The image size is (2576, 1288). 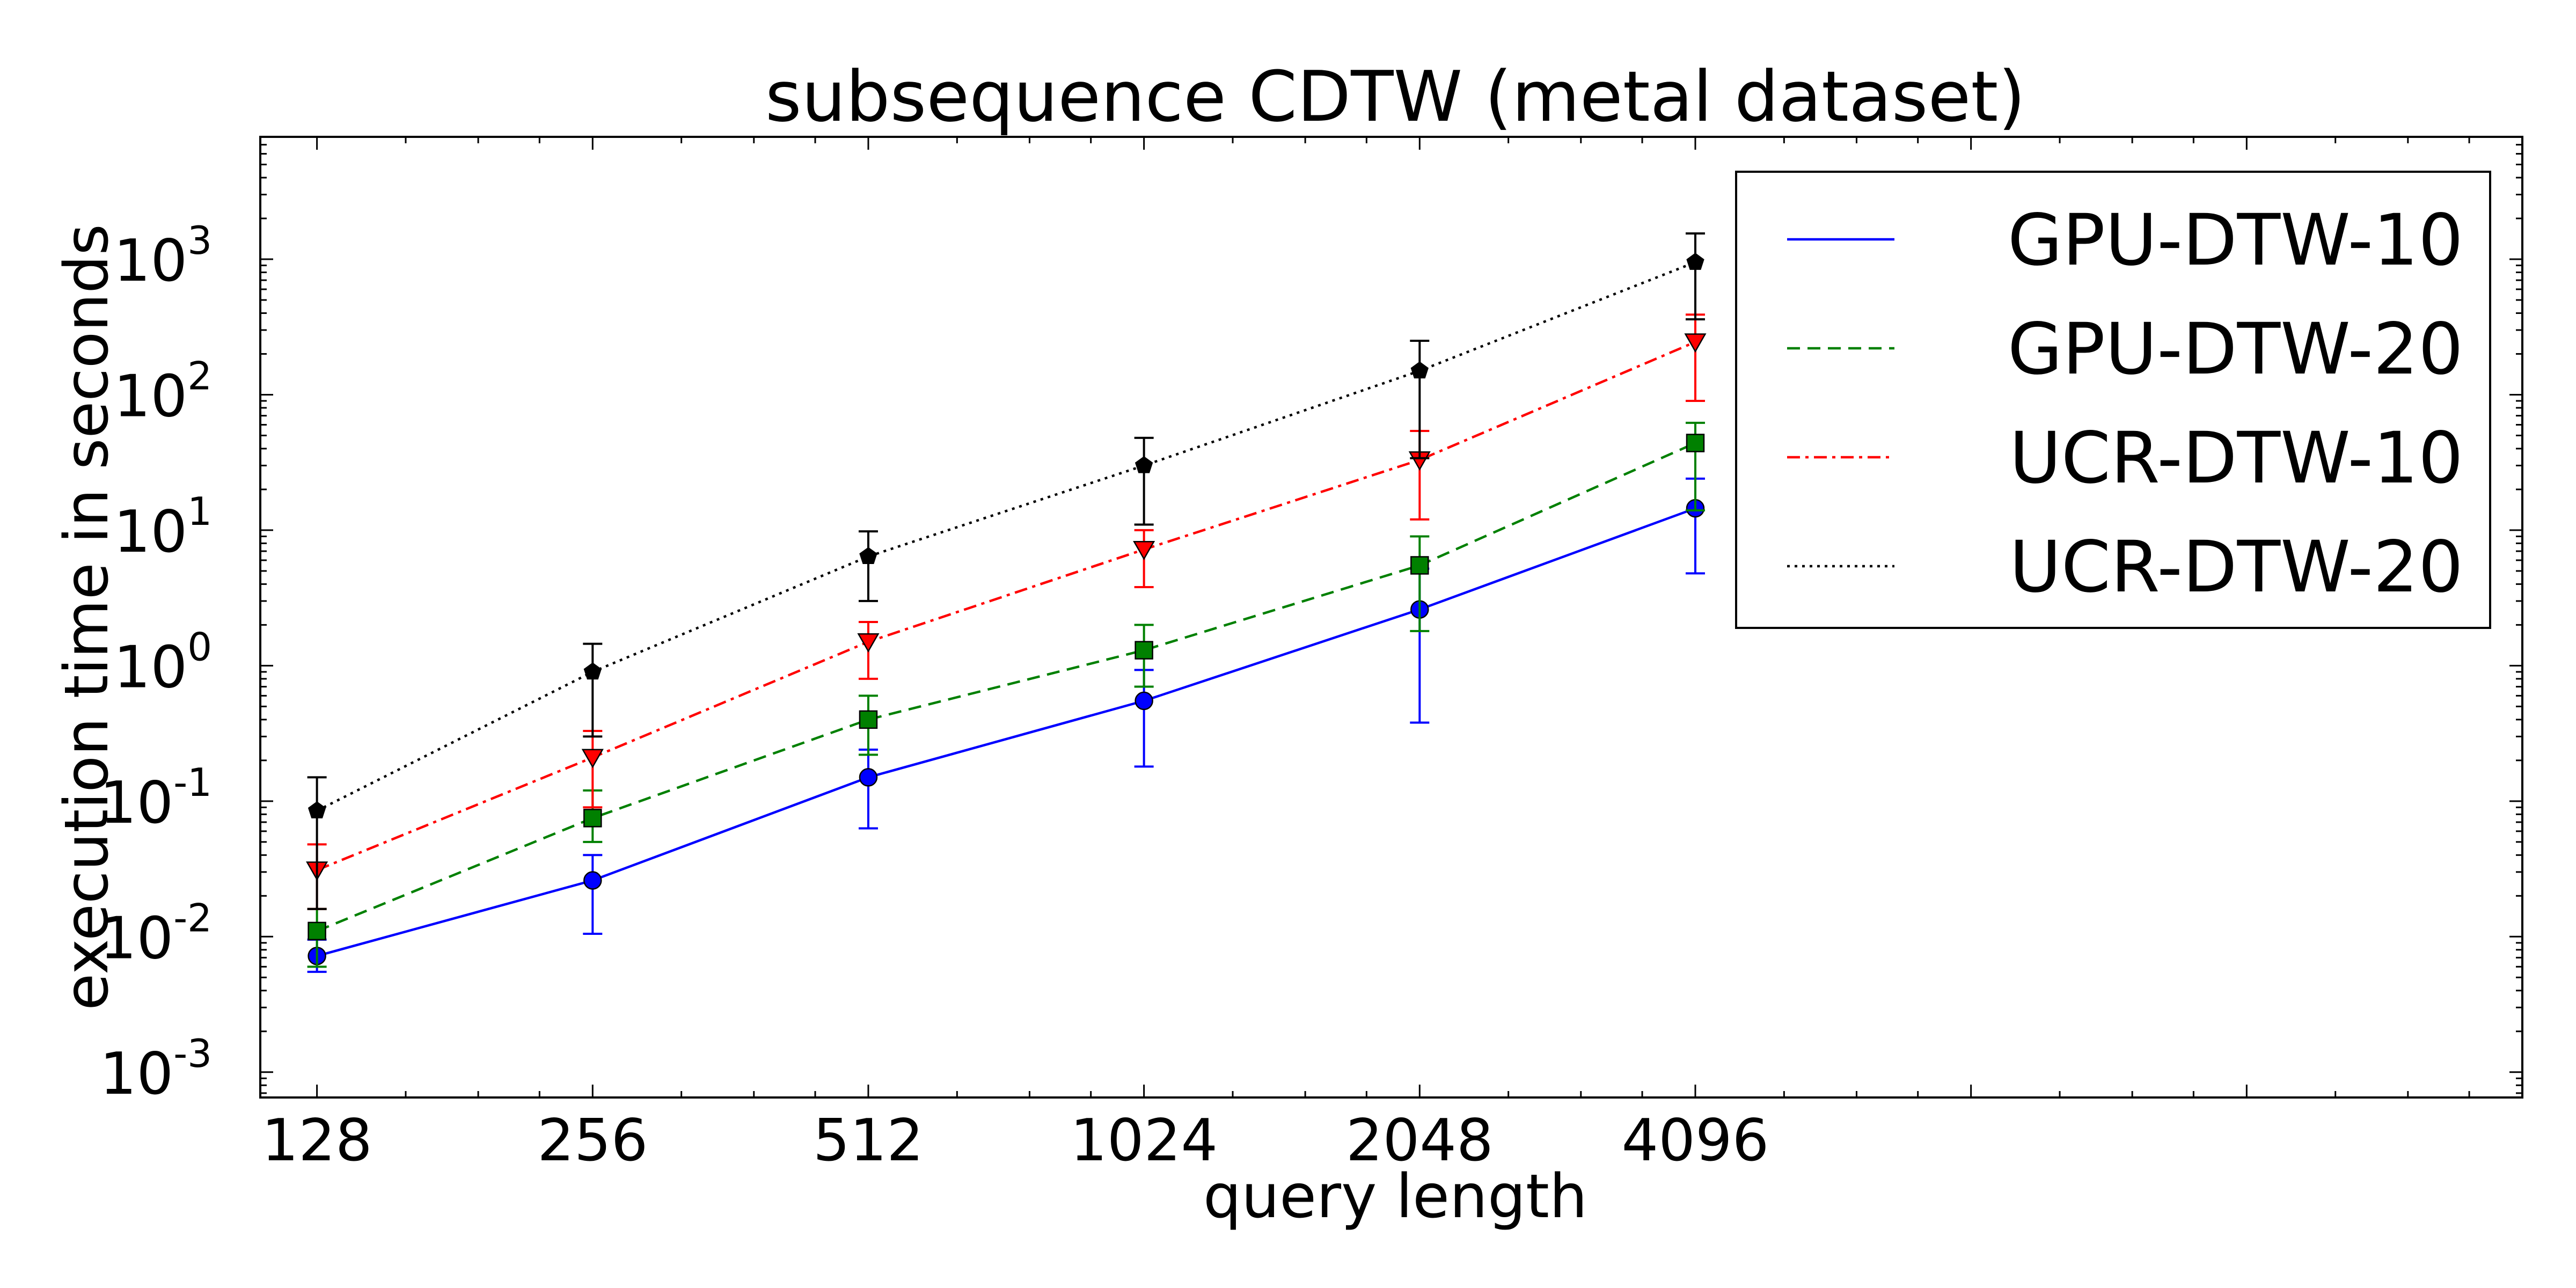 I want to click on legend-label: UCR-DTW-10, so click(x=2236, y=458).